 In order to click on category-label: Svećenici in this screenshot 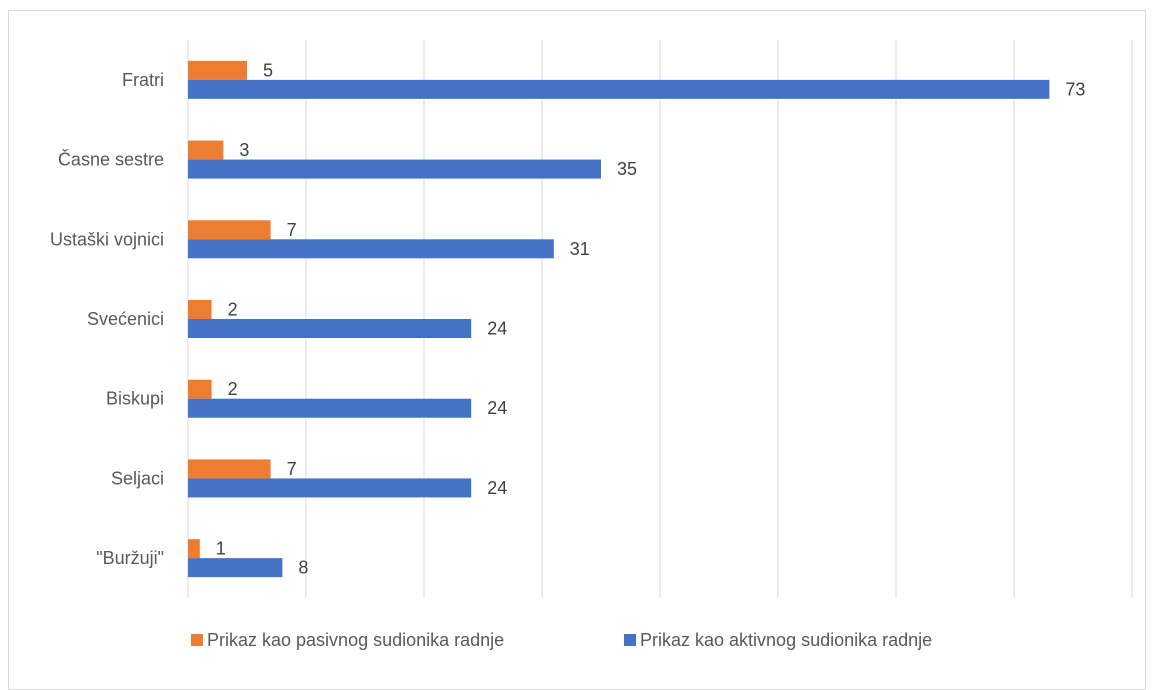, I will do `click(125, 319)`.